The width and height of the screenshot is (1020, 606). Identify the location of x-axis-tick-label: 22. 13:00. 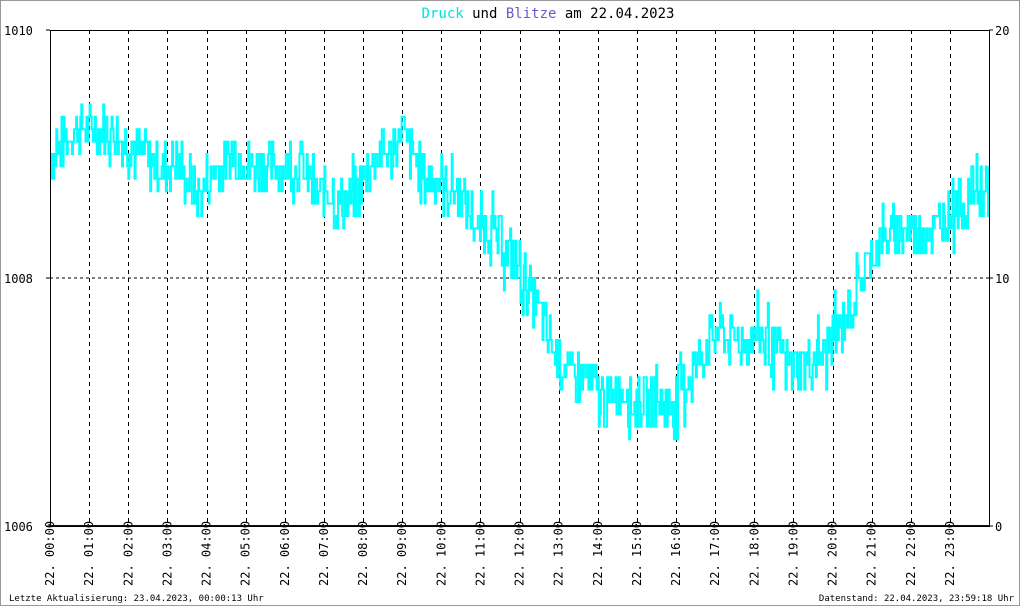
(559, 553).